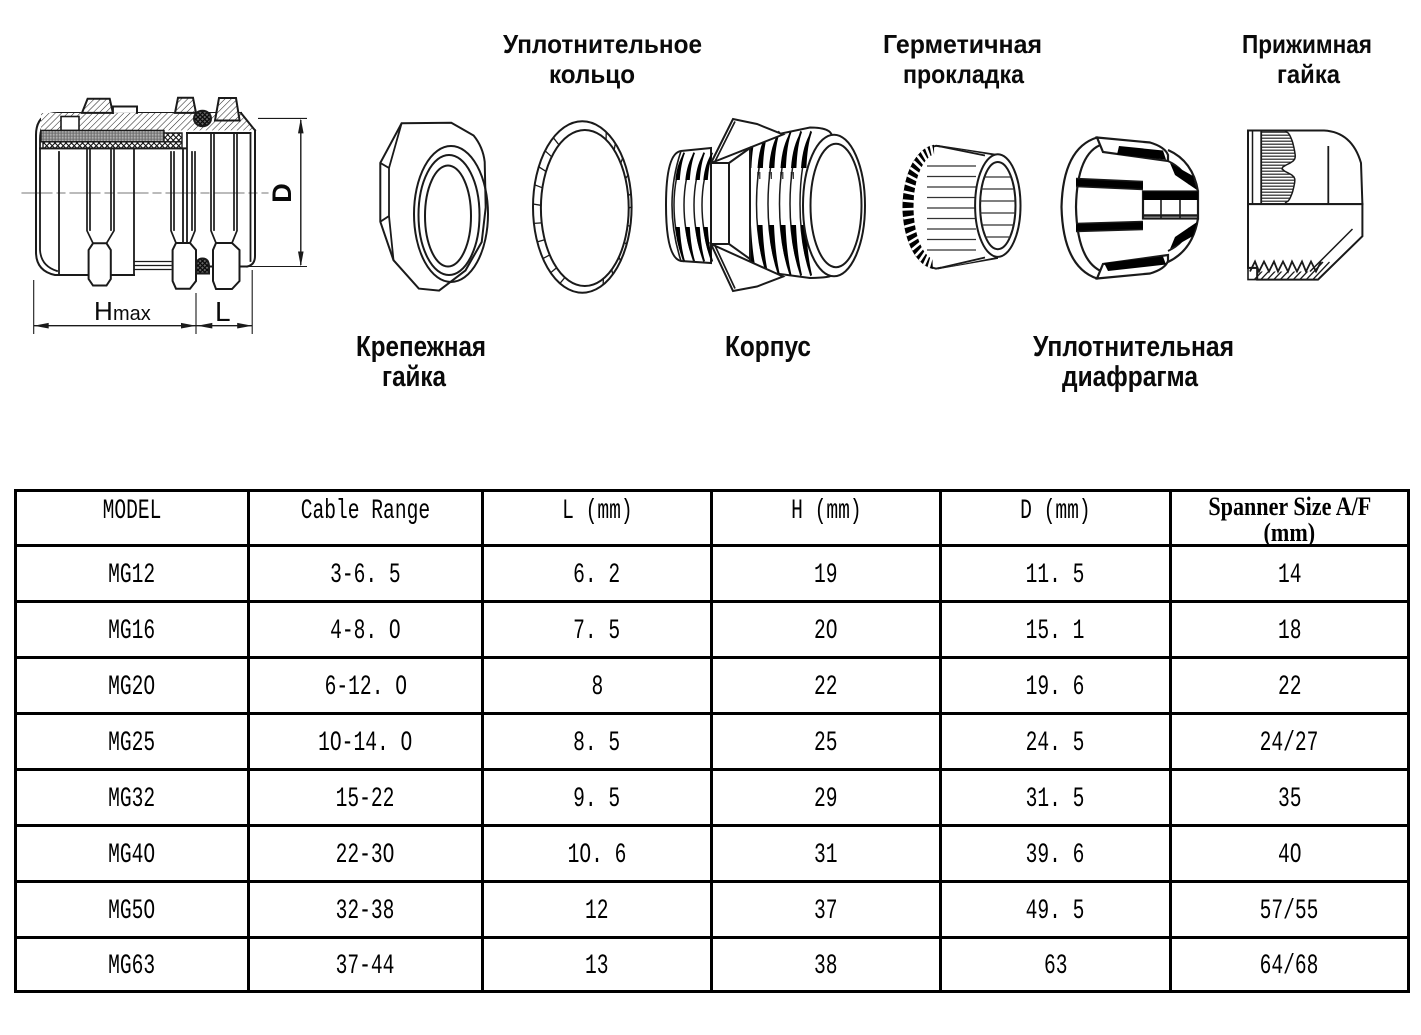  What do you see at coordinates (1307, 44) in the screenshot?
I see `svg-text: Прижимная` at bounding box center [1307, 44].